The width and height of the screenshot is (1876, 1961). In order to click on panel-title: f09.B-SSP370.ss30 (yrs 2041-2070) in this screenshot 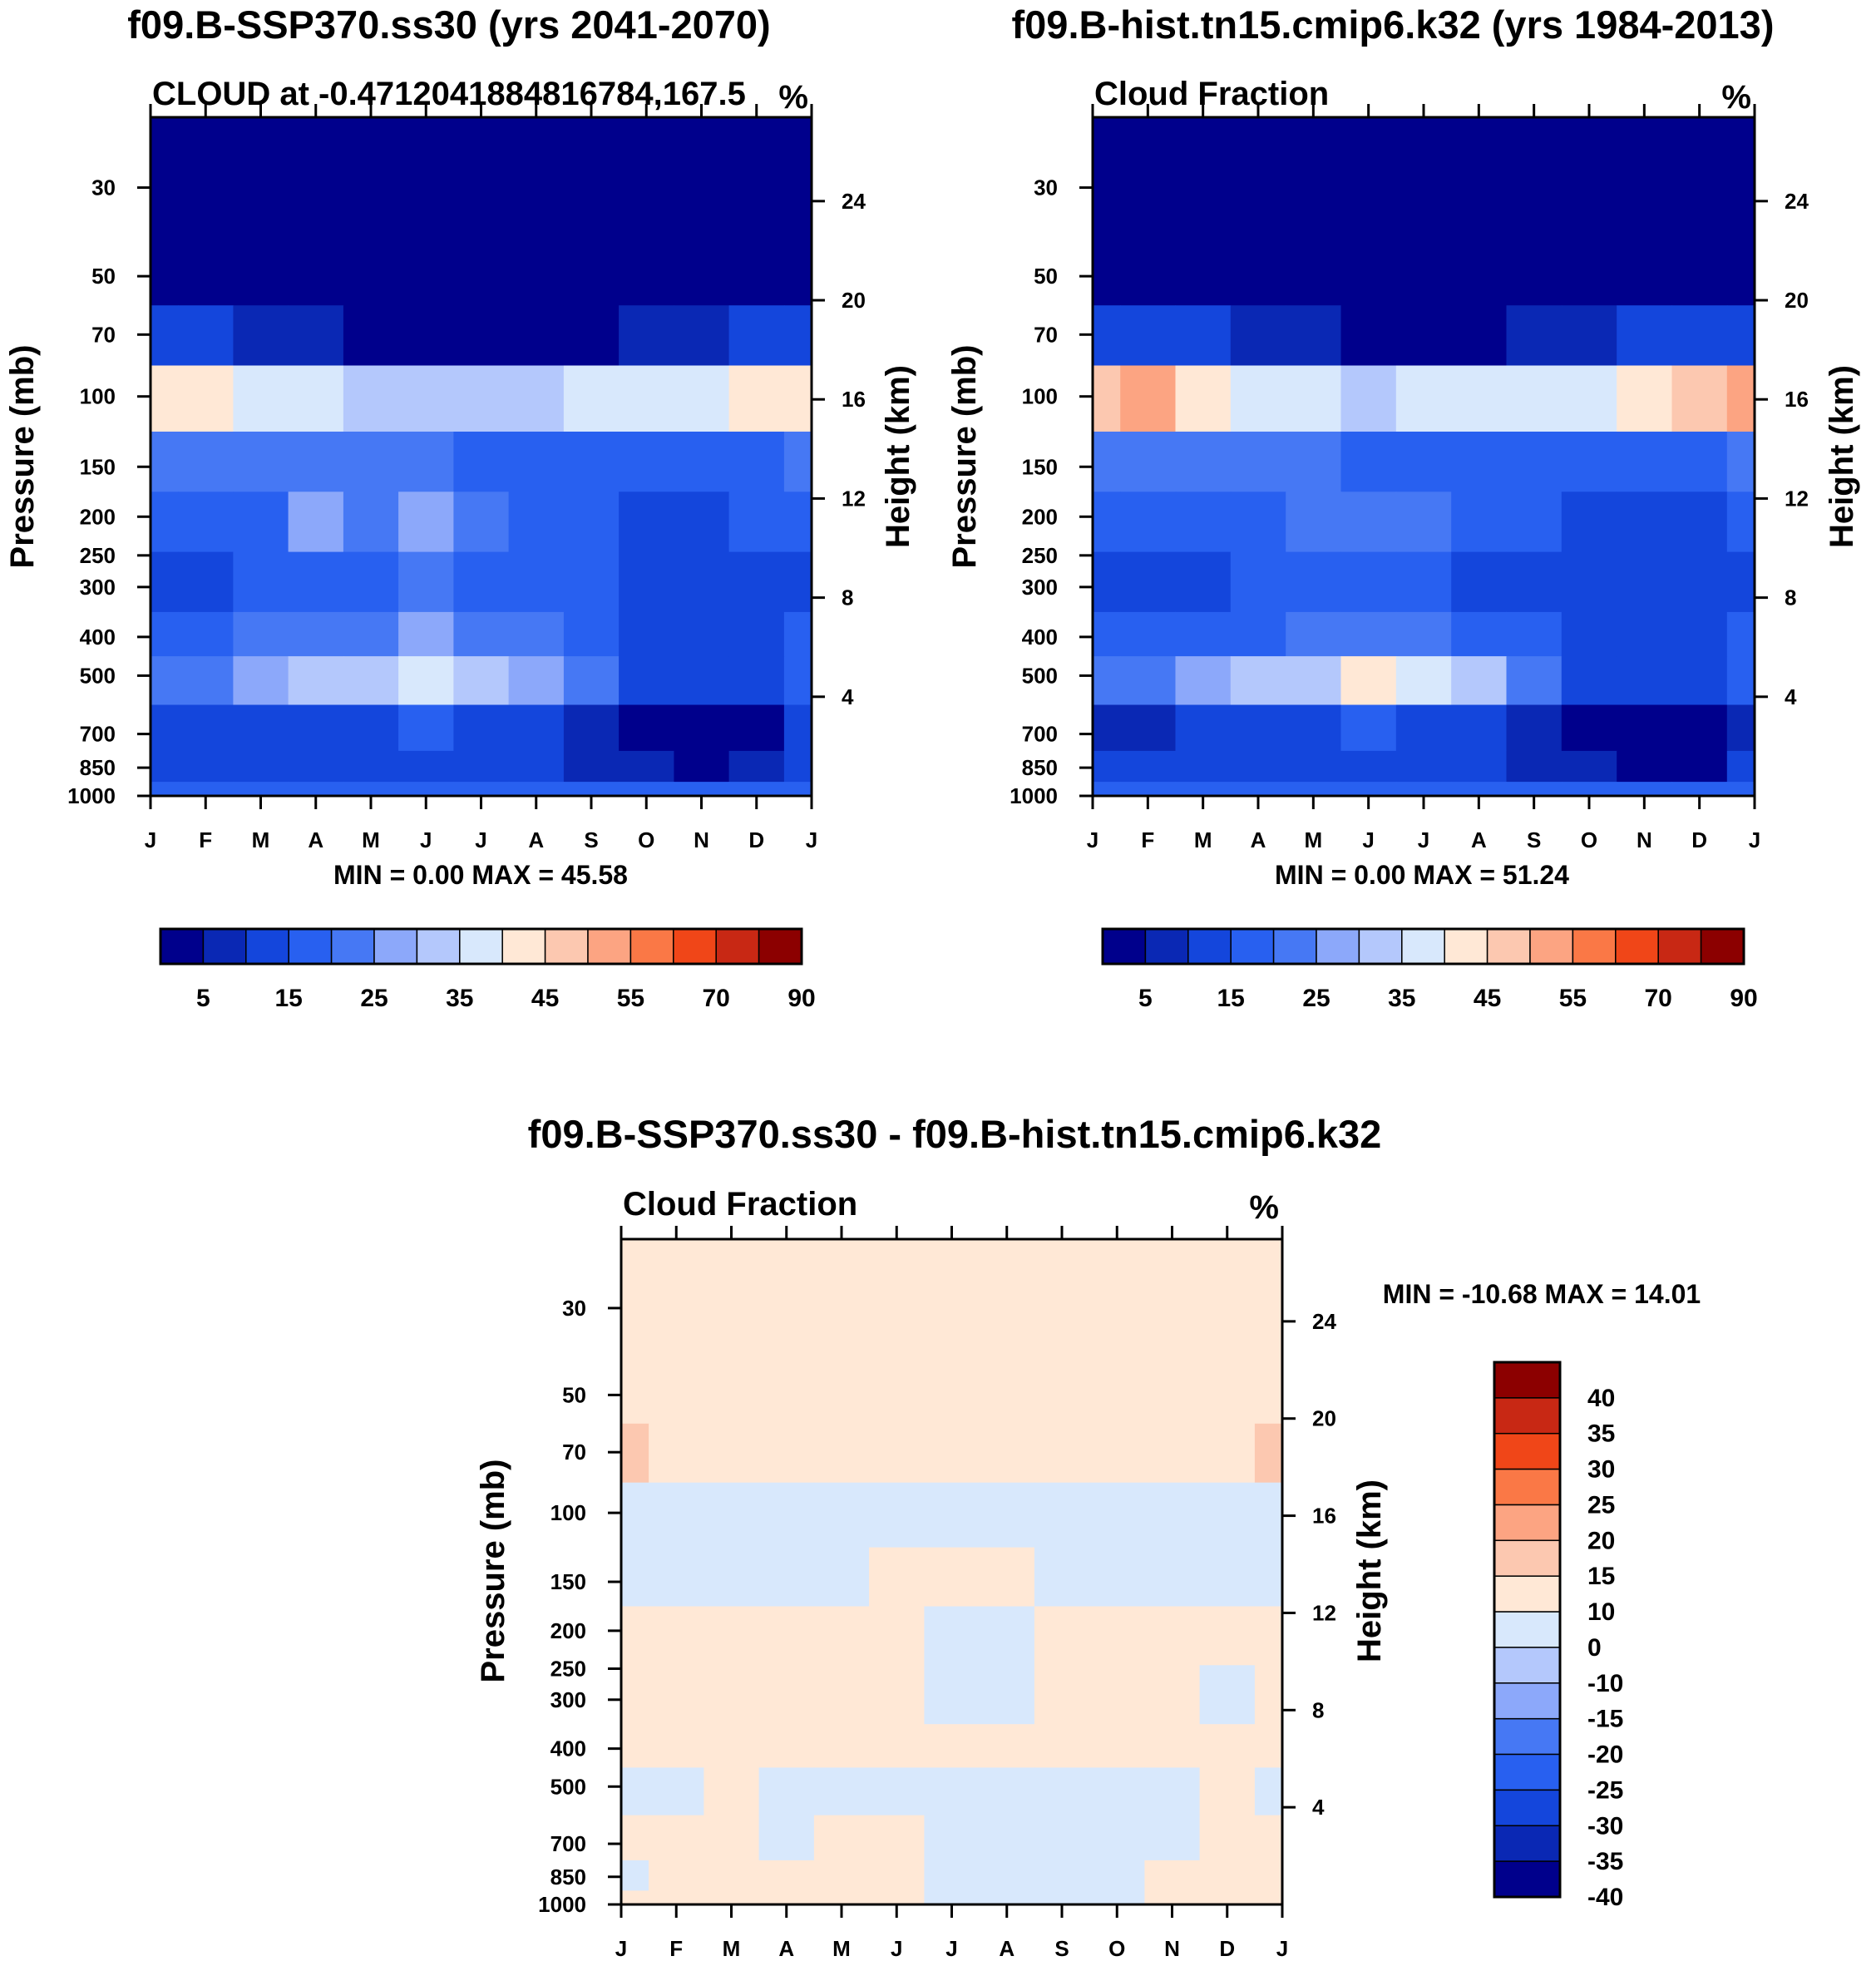, I will do `click(449, 24)`.